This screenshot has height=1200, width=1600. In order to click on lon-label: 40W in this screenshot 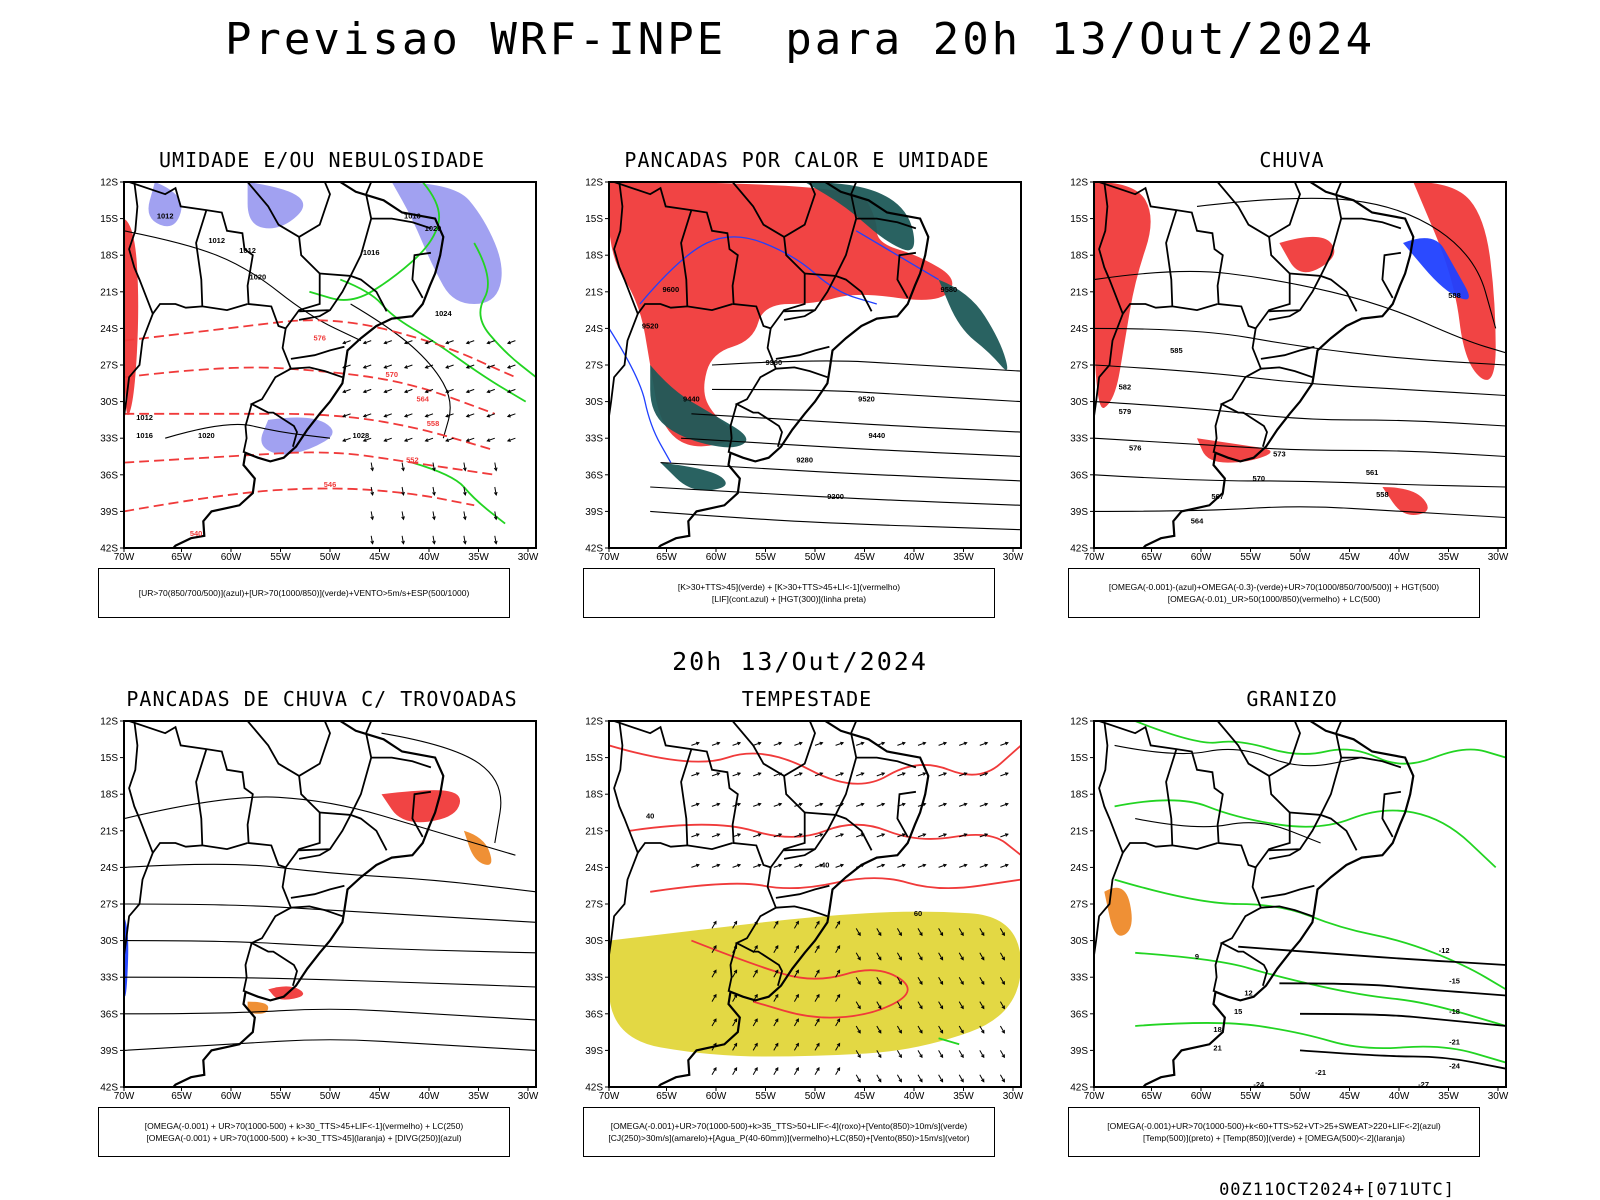, I will do `click(1399, 1096)`.